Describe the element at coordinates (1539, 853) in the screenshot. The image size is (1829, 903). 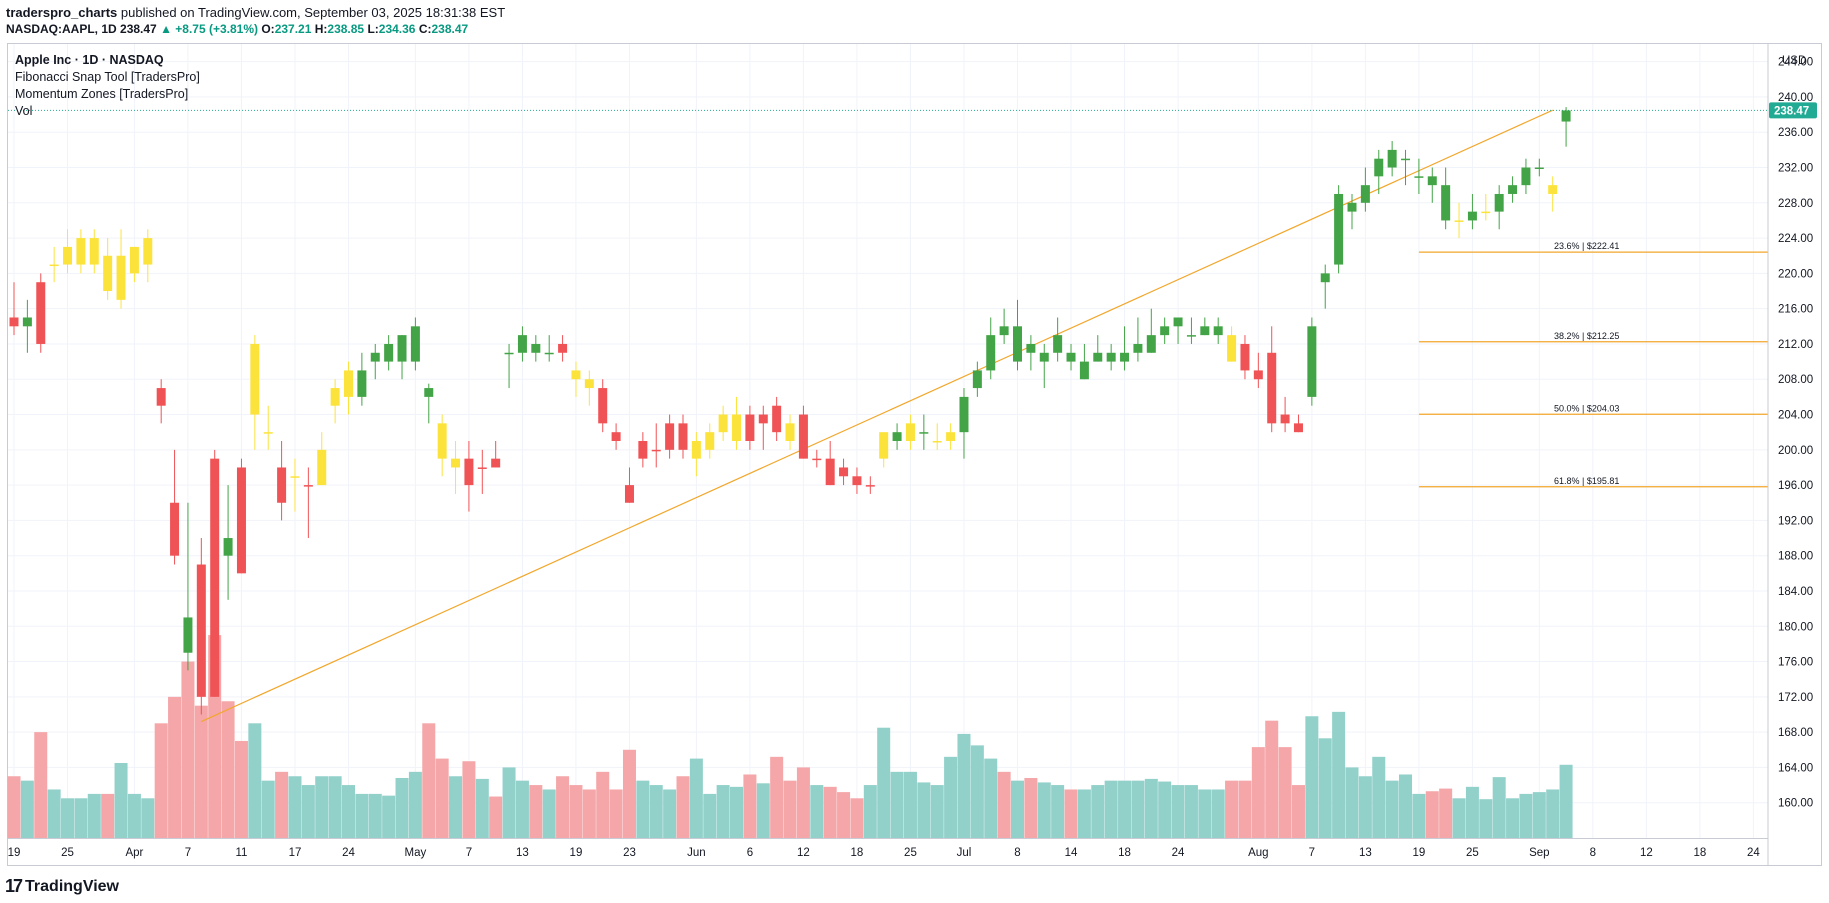
I see `time-tick-label: Sep` at that location.